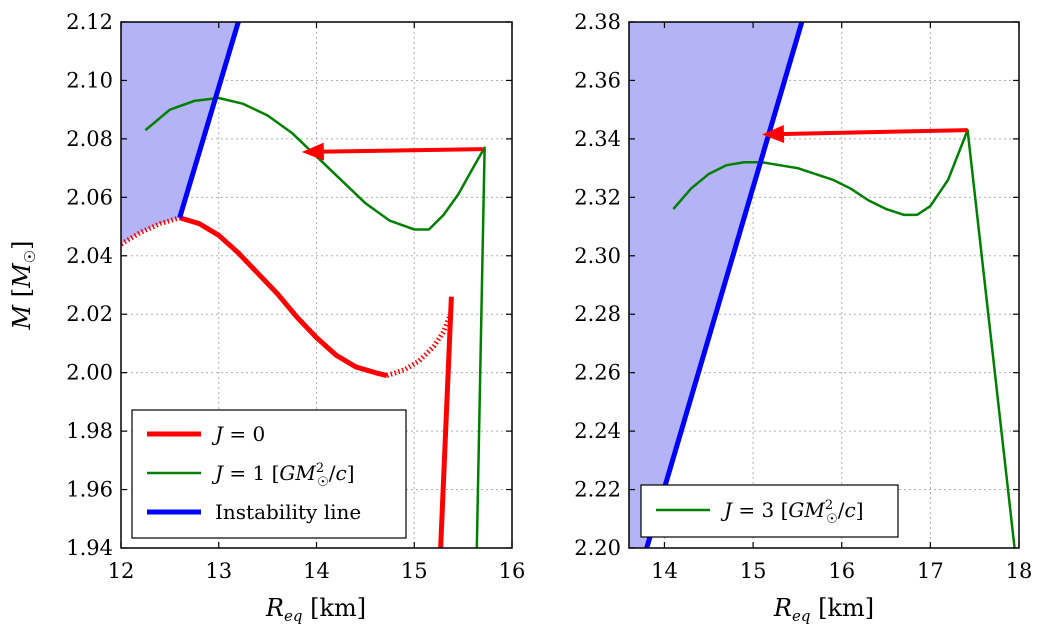 Image resolution: width=1048 pixels, height=636 pixels. I want to click on y-tick-label: 2.36, so click(597, 80).